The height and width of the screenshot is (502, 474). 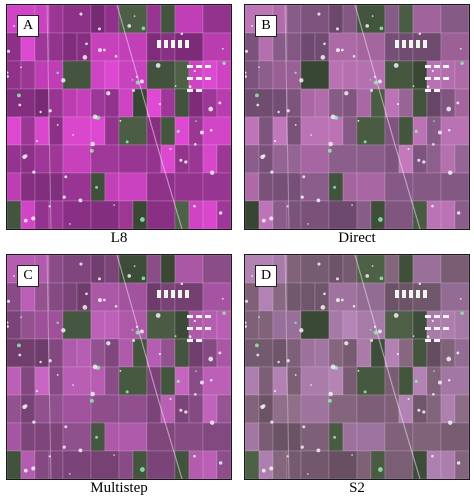 What do you see at coordinates (119, 238) in the screenshot?
I see `caption-a: L8` at bounding box center [119, 238].